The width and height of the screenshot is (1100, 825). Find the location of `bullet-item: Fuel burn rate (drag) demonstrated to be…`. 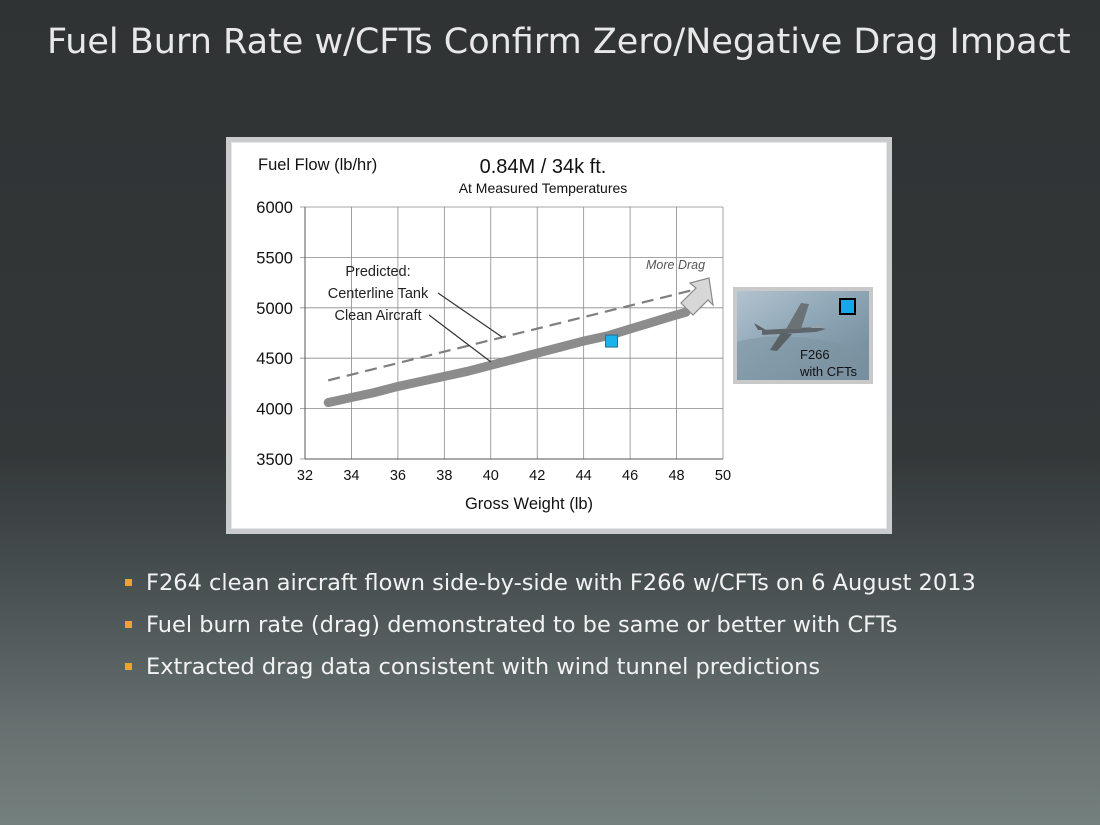

bullet-item: Fuel burn rate (drag) demonstrated to be… is located at coordinates (550, 631).